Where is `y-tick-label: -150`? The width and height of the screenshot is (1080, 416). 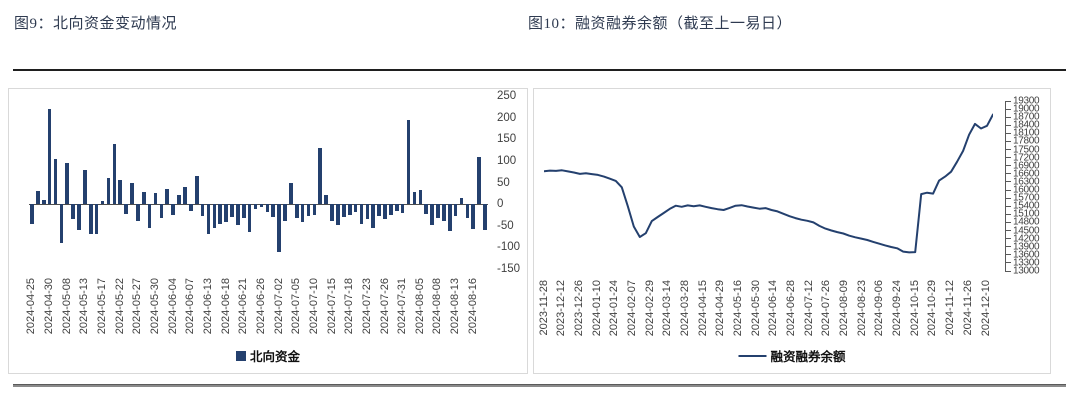 y-tick-label: -150 is located at coordinates (509, 269).